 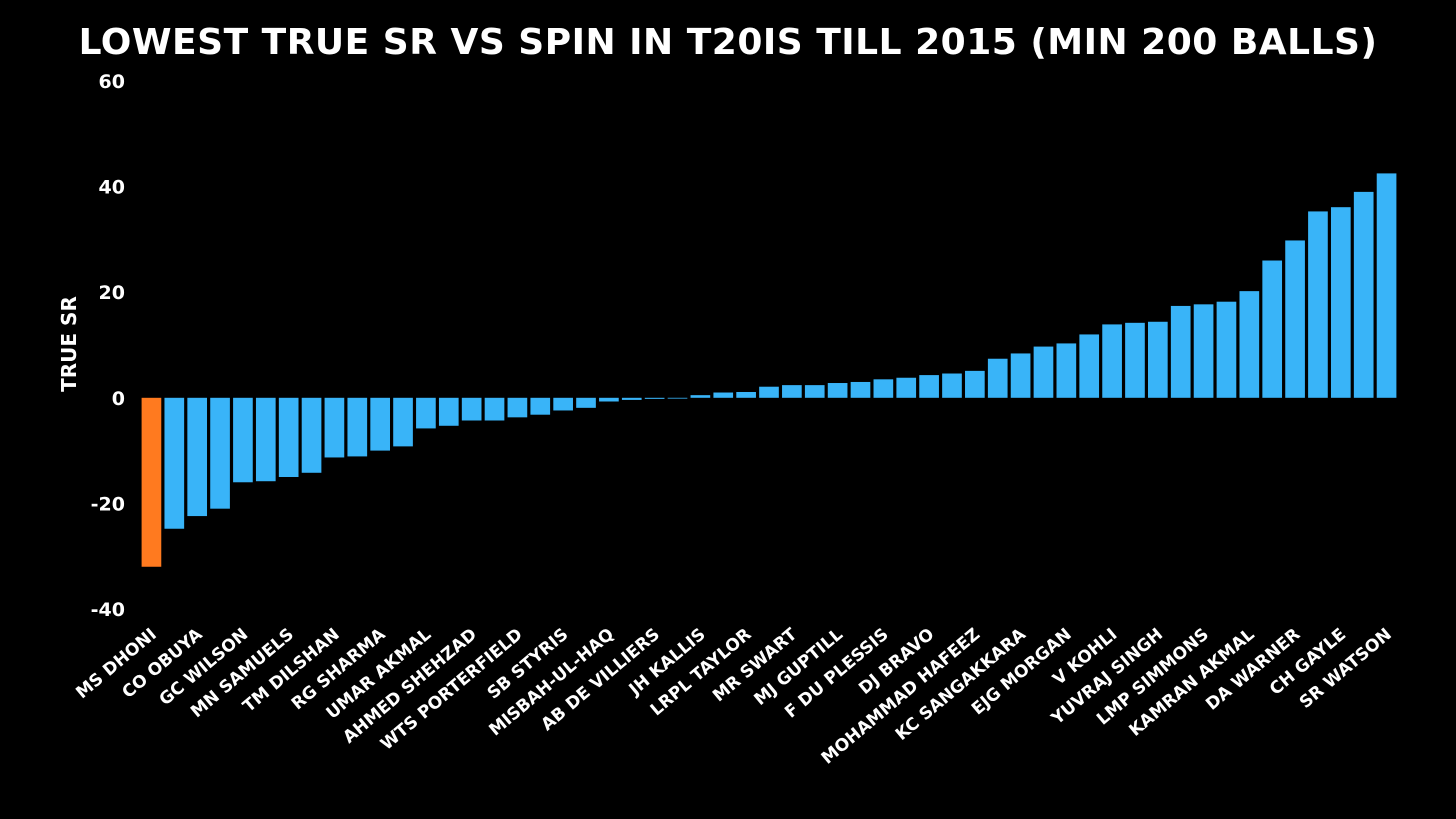 I want to click on y-tick-label: 0, so click(x=118, y=399).